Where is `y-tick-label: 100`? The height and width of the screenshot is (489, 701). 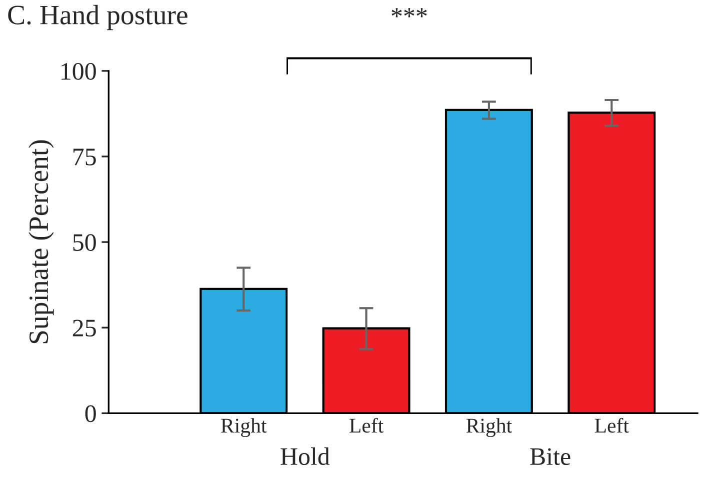
y-tick-label: 100 is located at coordinates (79, 71).